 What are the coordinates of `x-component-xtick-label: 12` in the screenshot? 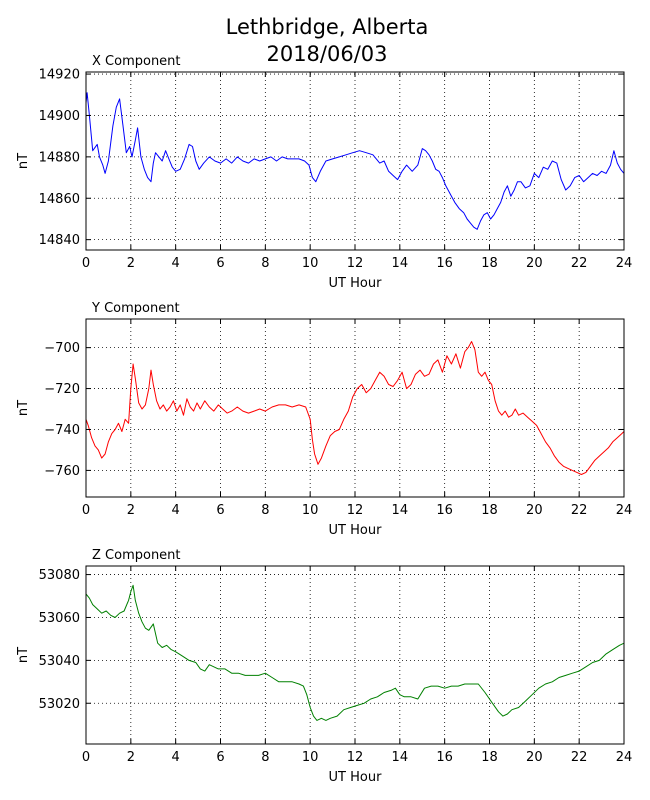 It's located at (355, 263).